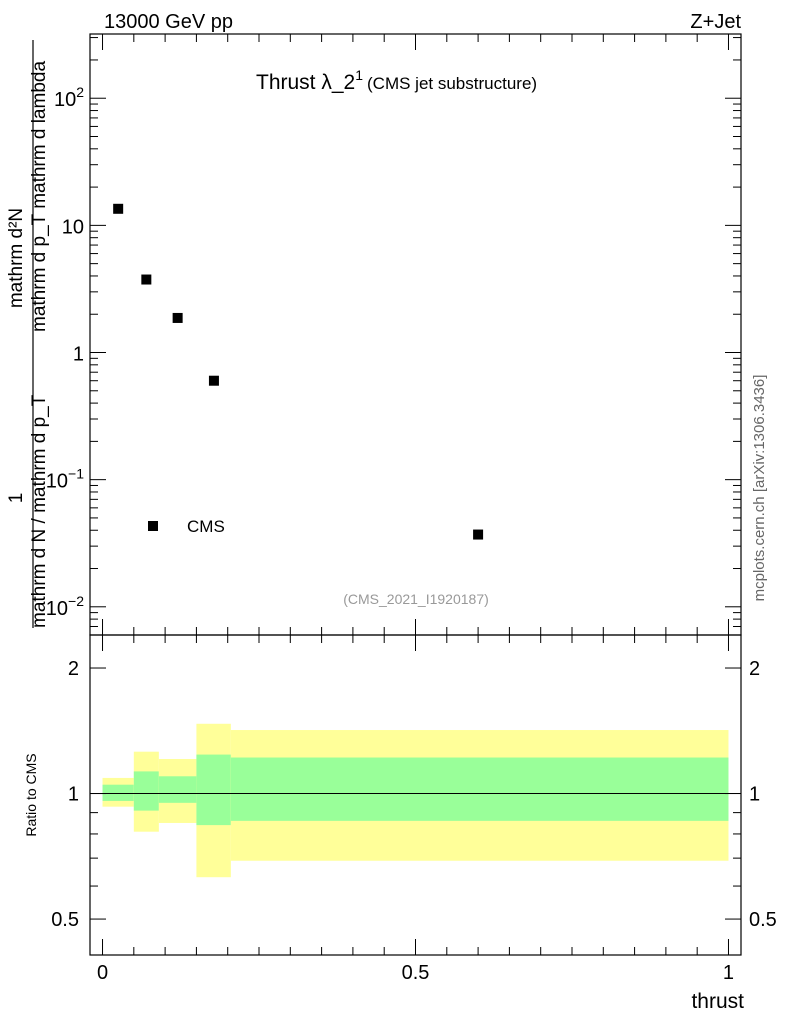 The width and height of the screenshot is (786, 1024). What do you see at coordinates (31, 794) in the screenshot?
I see `ratio-y-axis-label: Ratio to CMS` at bounding box center [31, 794].